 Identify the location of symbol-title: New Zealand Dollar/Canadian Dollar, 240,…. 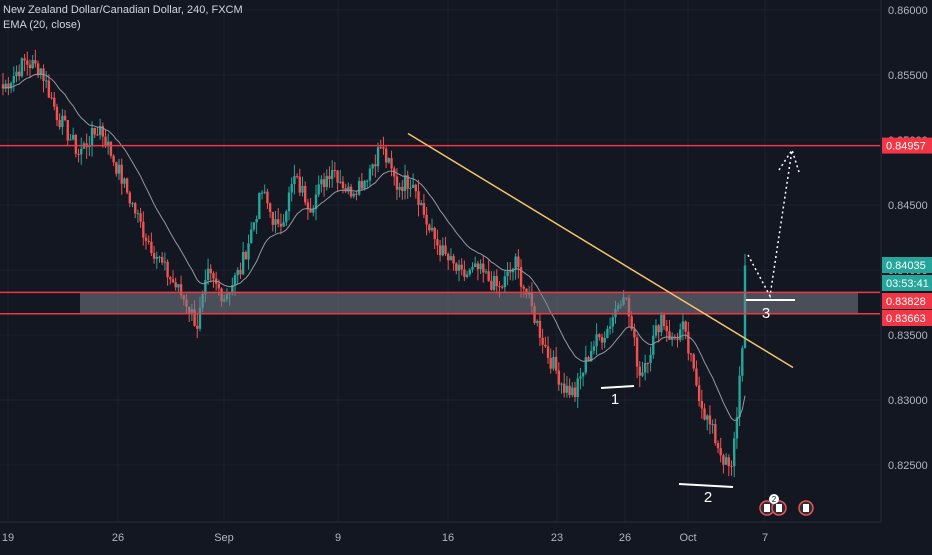
(123, 10).